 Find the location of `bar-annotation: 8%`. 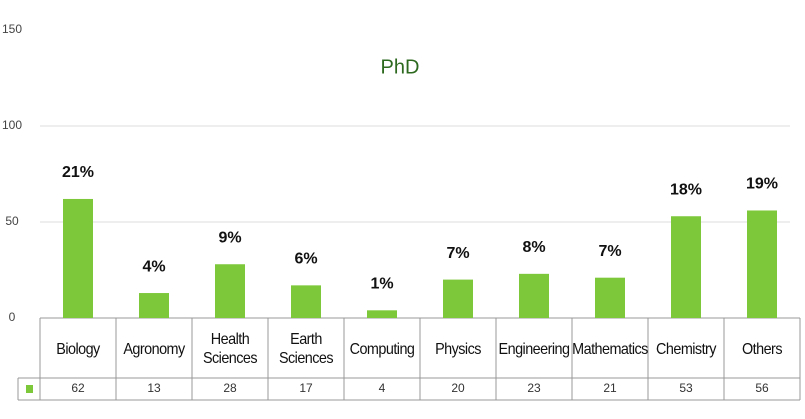

bar-annotation: 8% is located at coordinates (533, 247).